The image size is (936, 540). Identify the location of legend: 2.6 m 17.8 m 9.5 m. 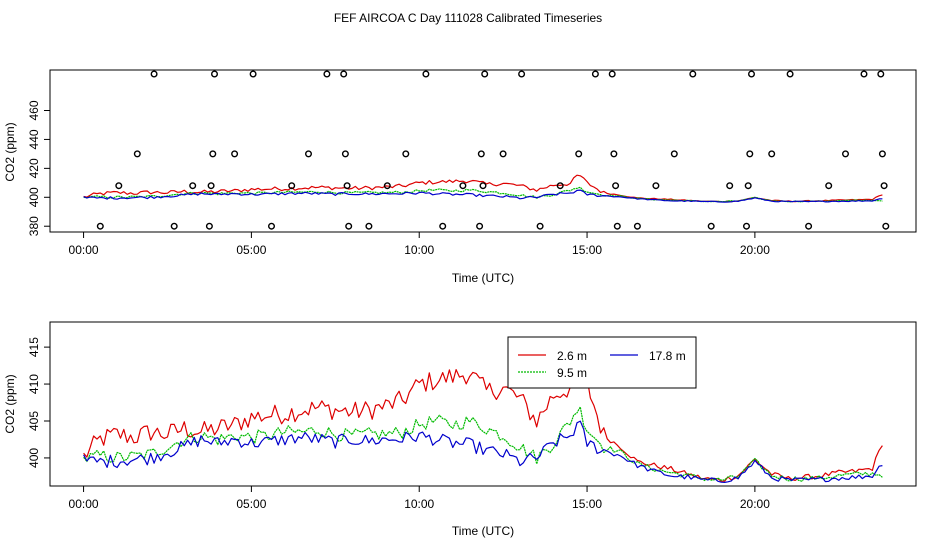
(602, 362).